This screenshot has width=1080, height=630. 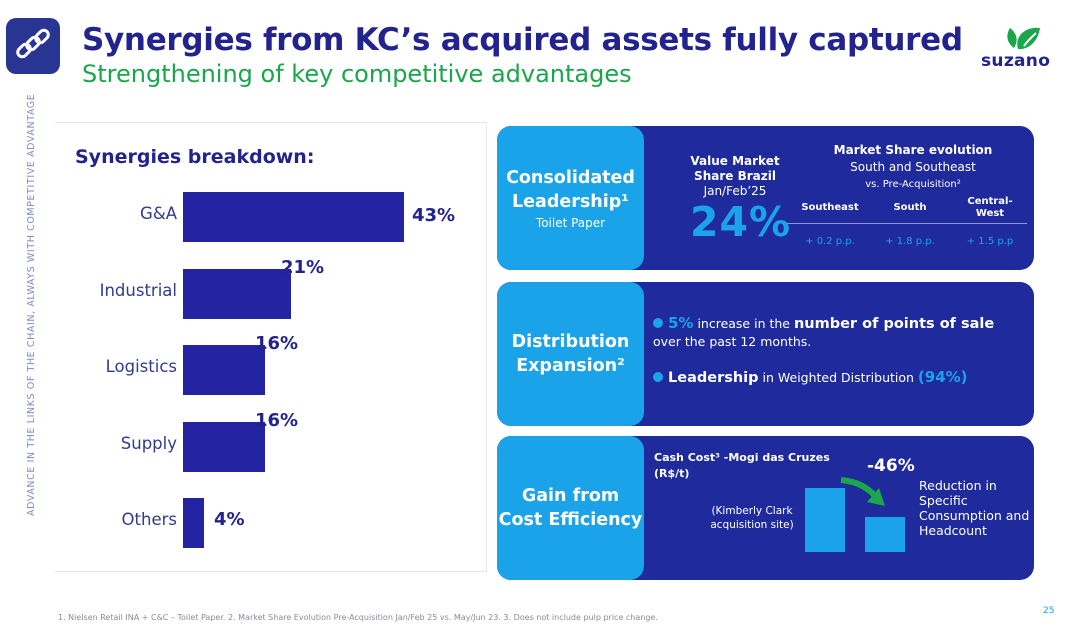 I want to click on kc-note-line2: acquisition site), so click(x=752, y=525).